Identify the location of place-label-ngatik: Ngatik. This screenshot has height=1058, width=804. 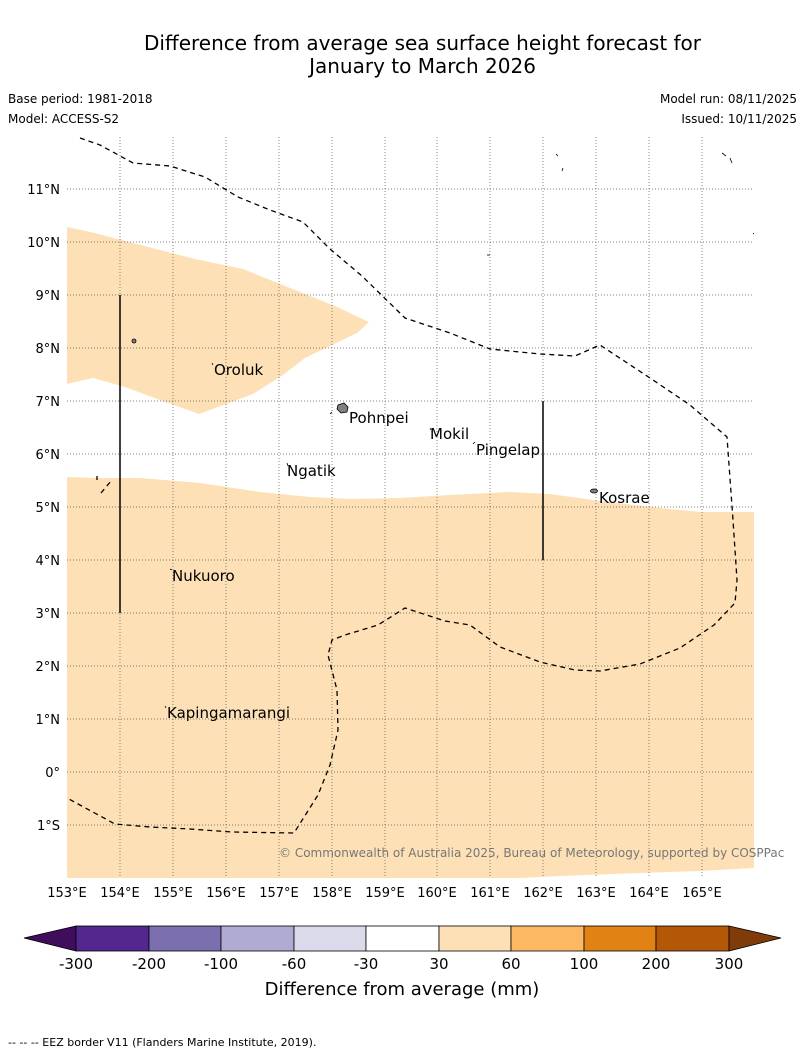
(311, 471).